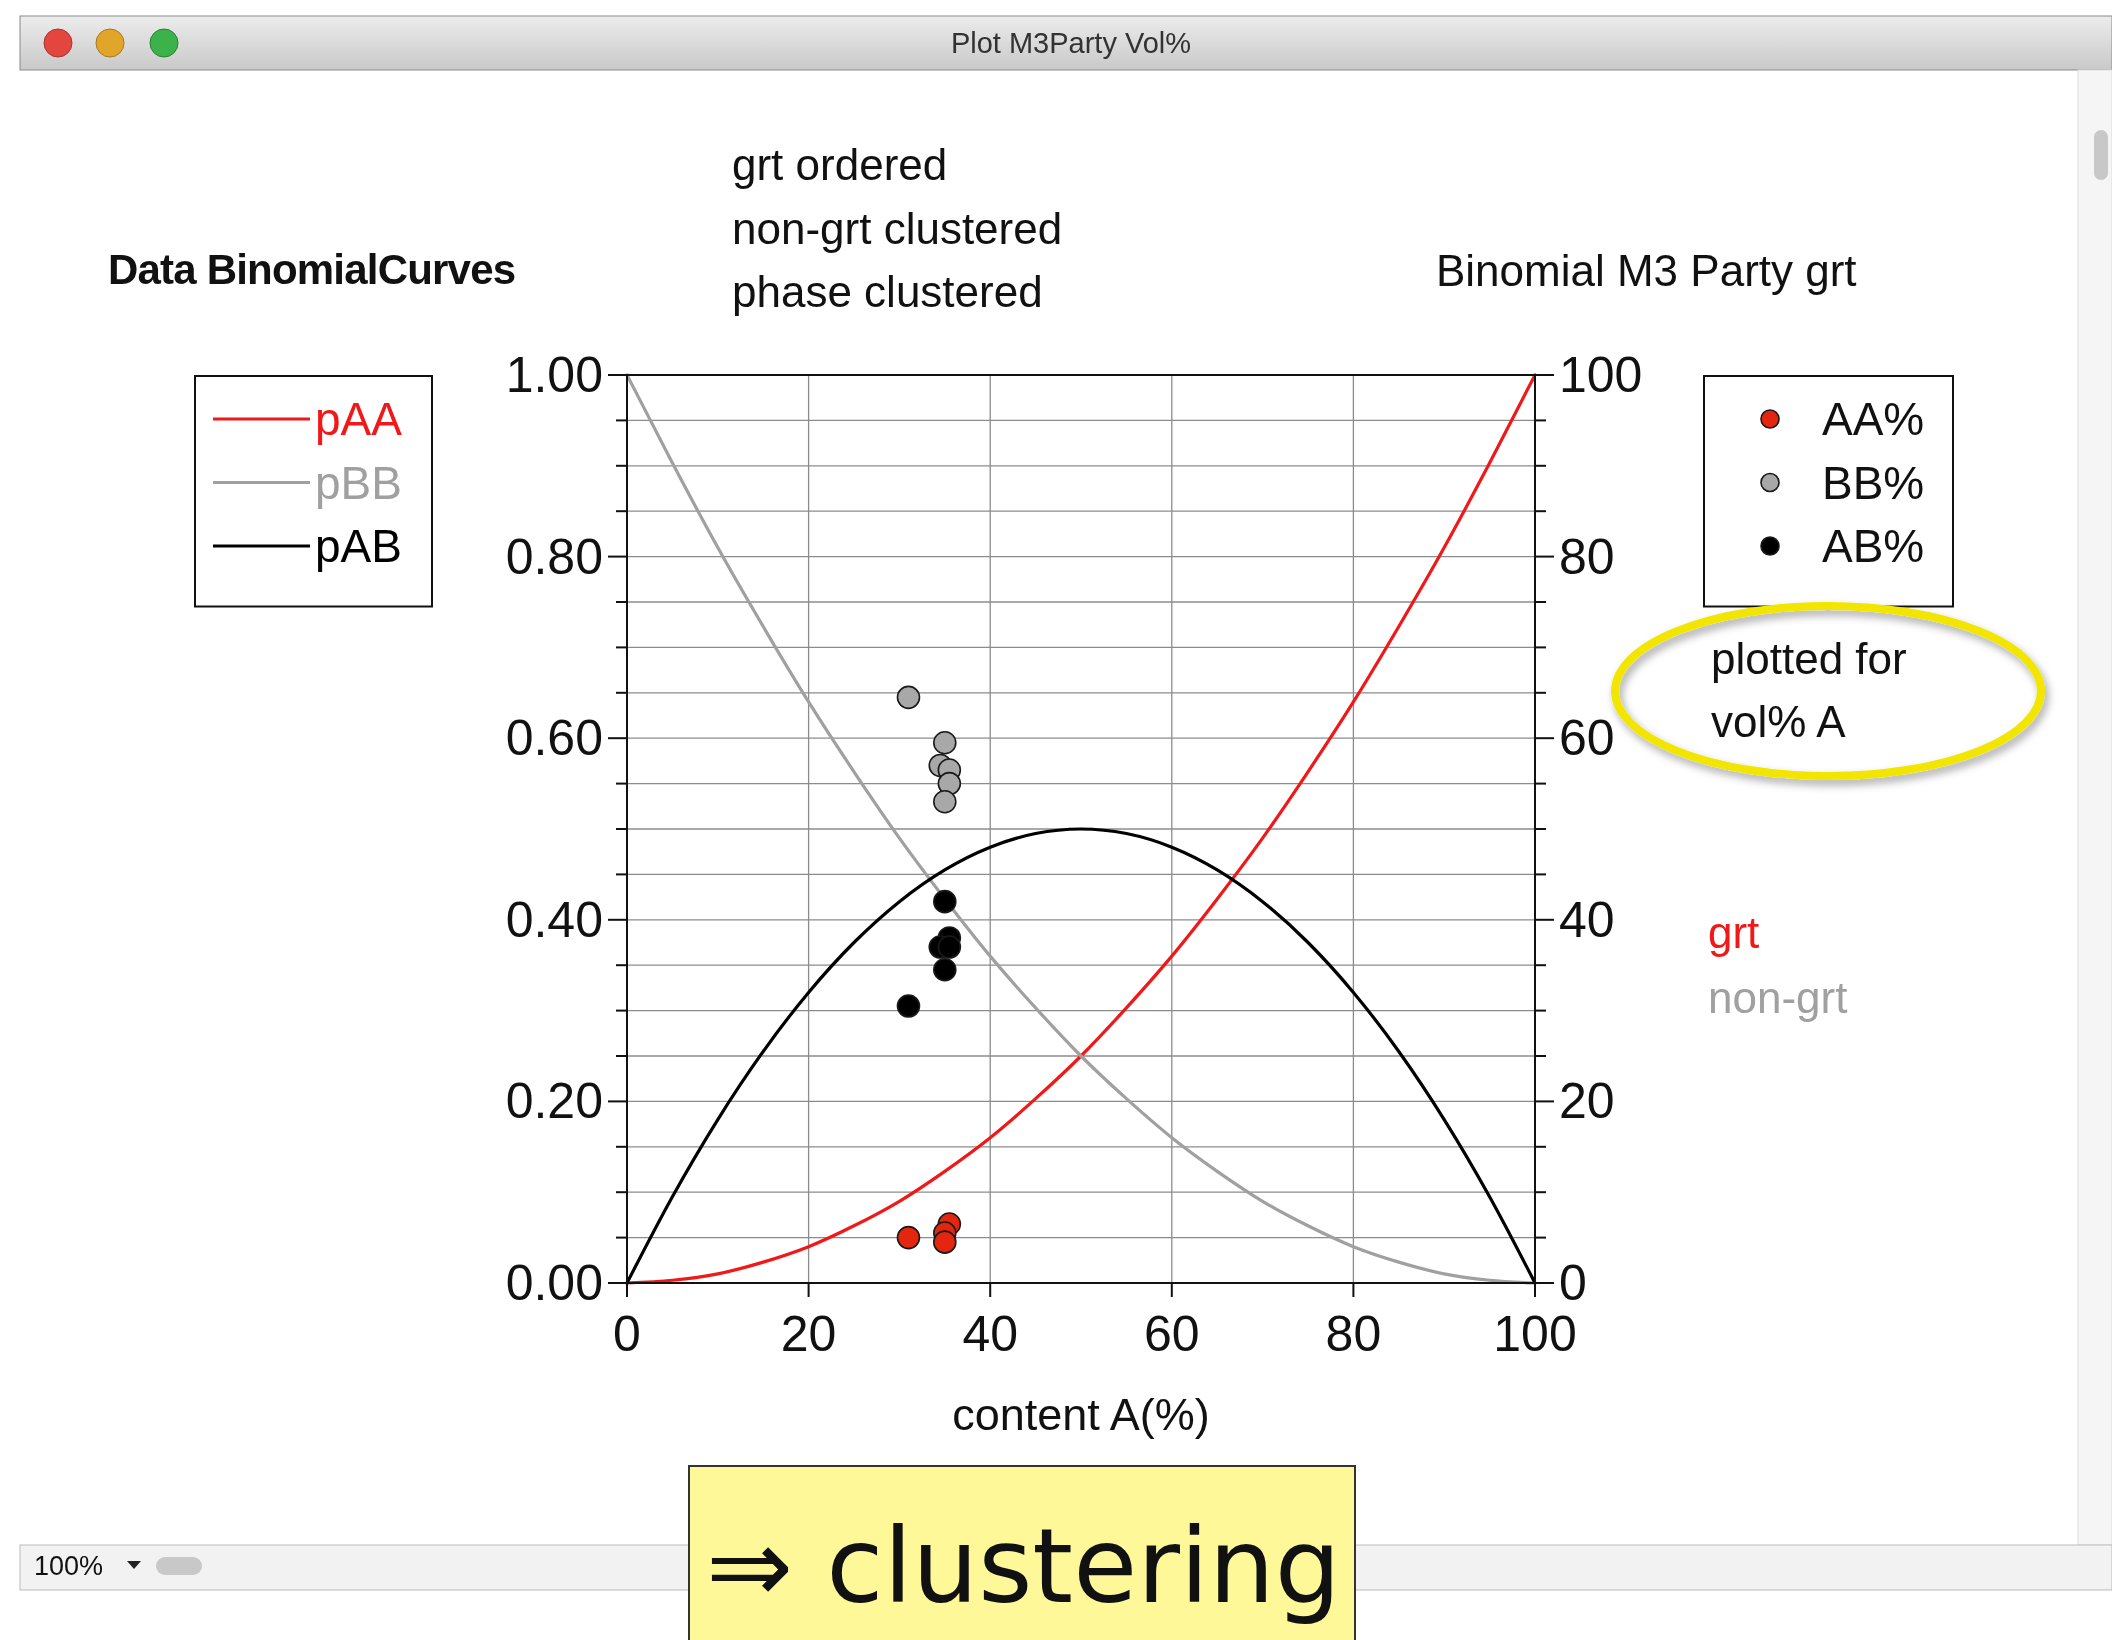 This screenshot has height=1640, width=2112. What do you see at coordinates (554, 738) in the screenshot?
I see `y-tick-label: 0.60` at bounding box center [554, 738].